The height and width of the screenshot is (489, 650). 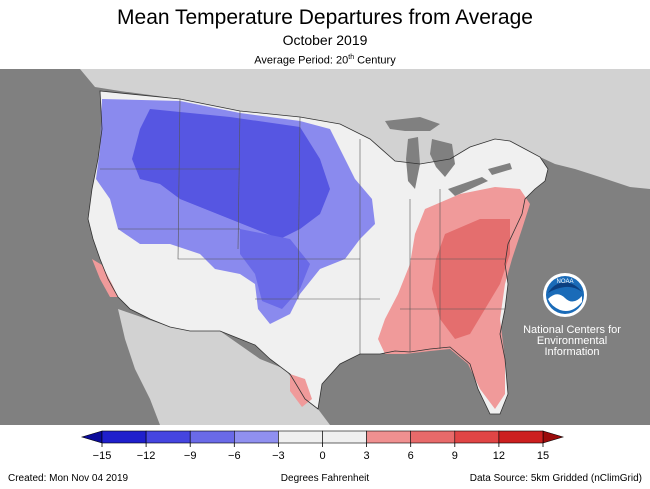 What do you see at coordinates (499, 456) in the screenshot?
I see `legend-tick-label: 12` at bounding box center [499, 456].